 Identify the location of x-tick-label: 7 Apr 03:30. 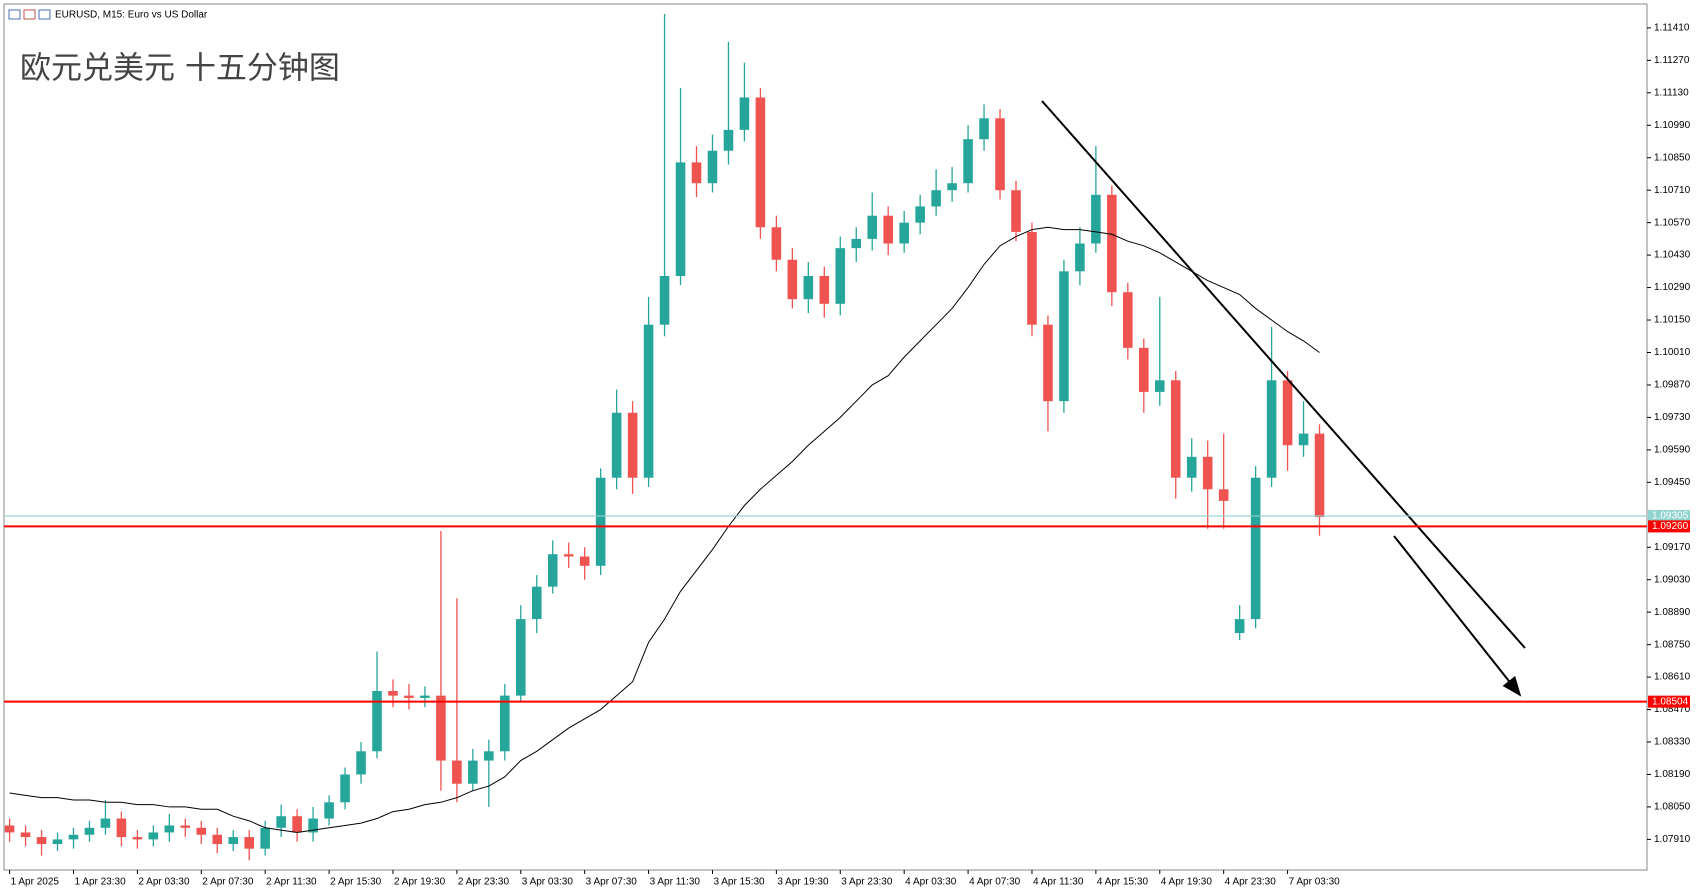
(1315, 882).